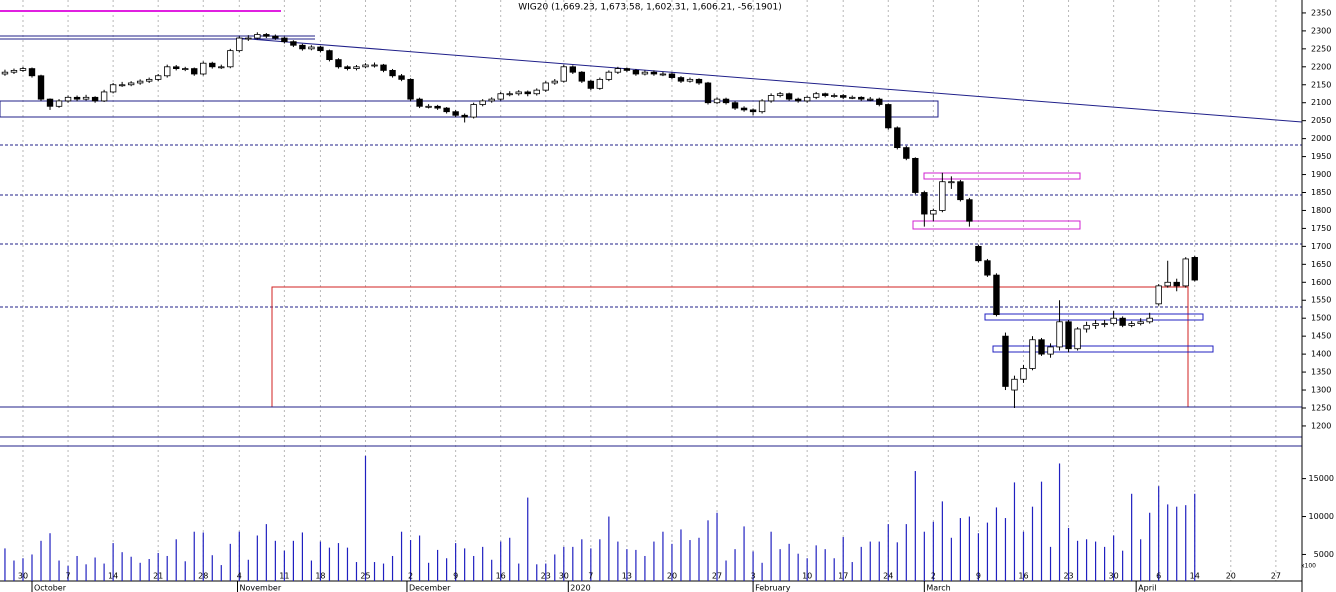 Image resolution: width=1336 pixels, height=592 pixels. I want to click on x-tick-label: 24, so click(888, 576).